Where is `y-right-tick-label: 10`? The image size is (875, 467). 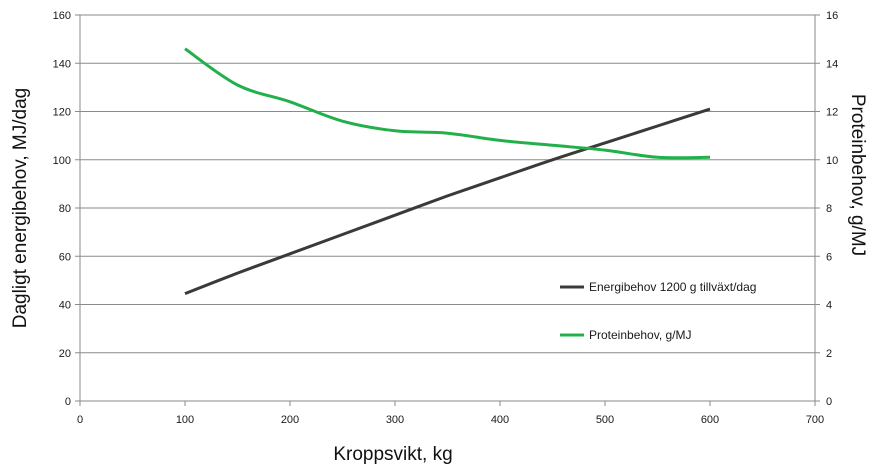 y-right-tick-label: 10 is located at coordinates (832, 161).